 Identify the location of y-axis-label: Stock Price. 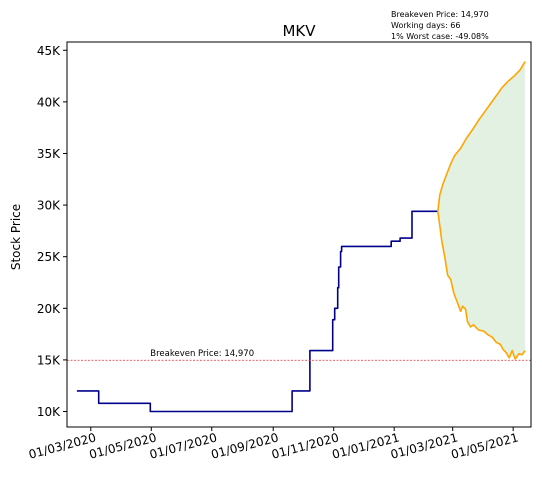
(16, 237).